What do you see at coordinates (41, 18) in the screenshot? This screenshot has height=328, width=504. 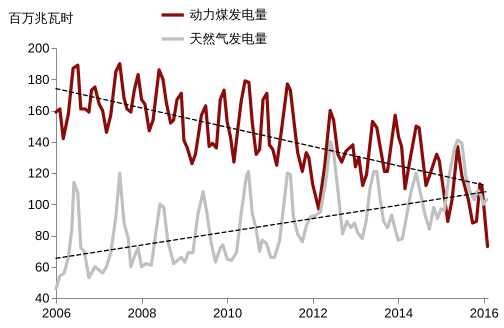 I see `y-axis-title: 百万兆瓦时` at bounding box center [41, 18].